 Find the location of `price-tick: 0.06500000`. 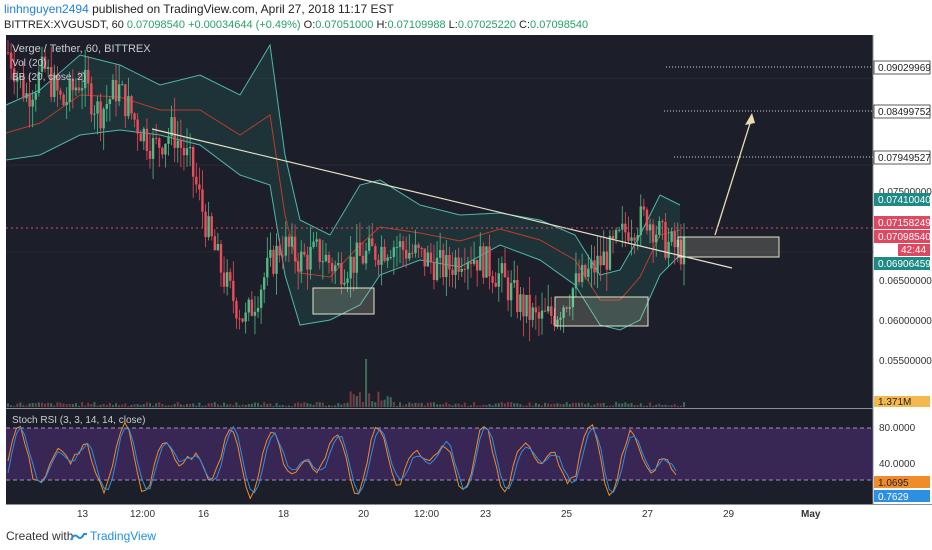

price-tick: 0.06500000 is located at coordinates (905, 281).